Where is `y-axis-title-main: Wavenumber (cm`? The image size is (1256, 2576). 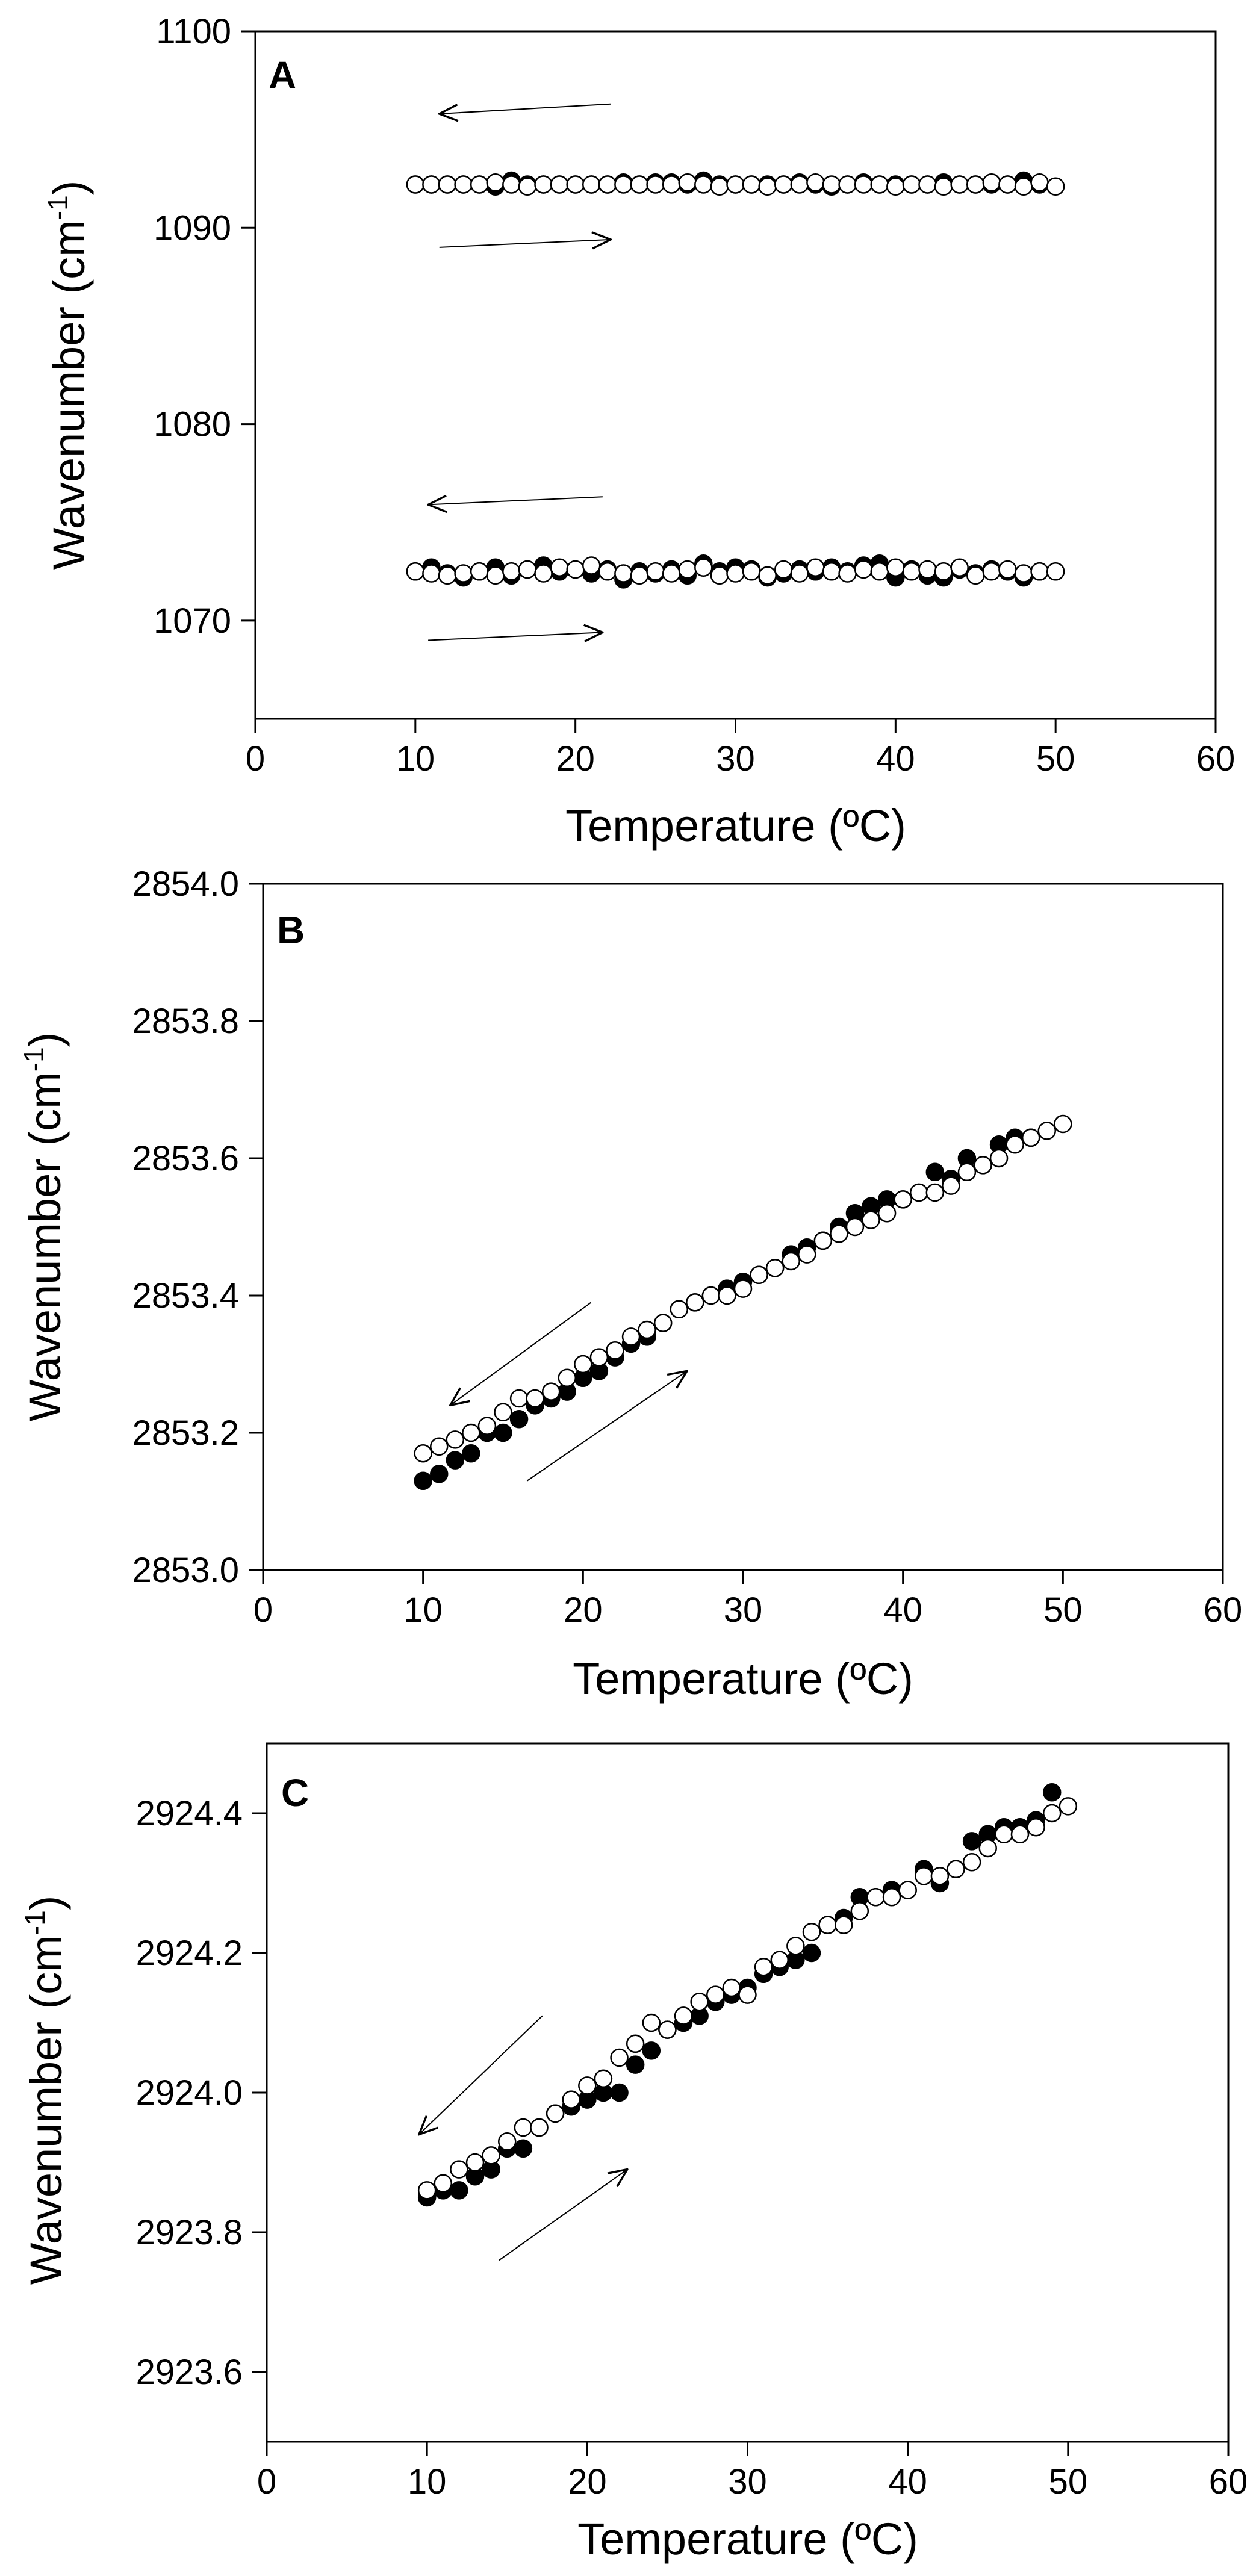
y-axis-title-main: Wavenumber (cm is located at coordinates (45, 1246).